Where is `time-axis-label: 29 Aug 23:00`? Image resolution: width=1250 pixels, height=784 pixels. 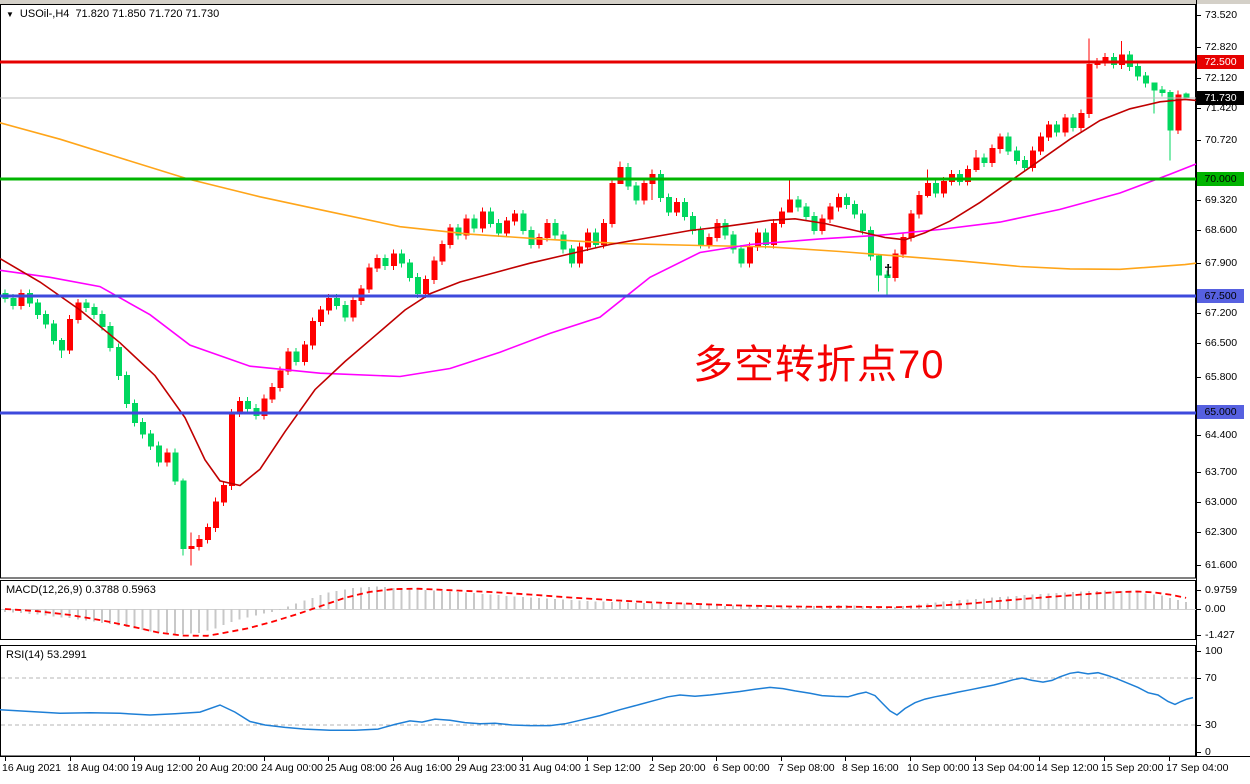
time-axis-label: 29 Aug 23:00 is located at coordinates (486, 768).